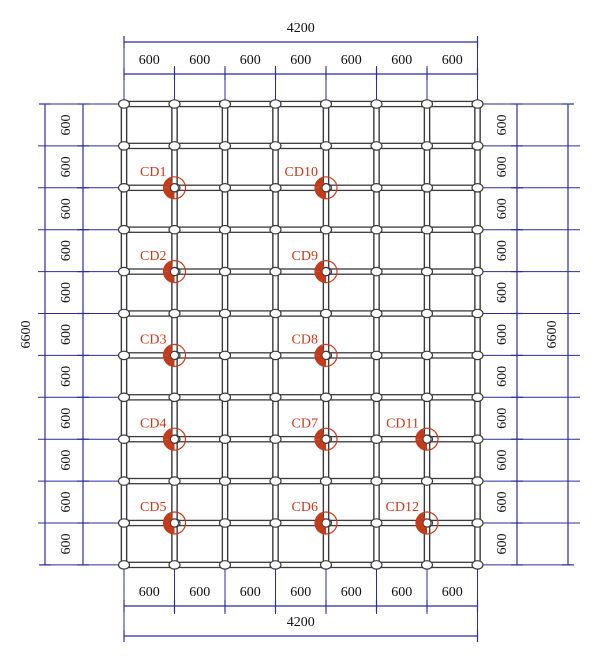 The height and width of the screenshot is (668, 600). Describe the element at coordinates (26, 334) in the screenshot. I see `left-total-label: 6600` at that location.